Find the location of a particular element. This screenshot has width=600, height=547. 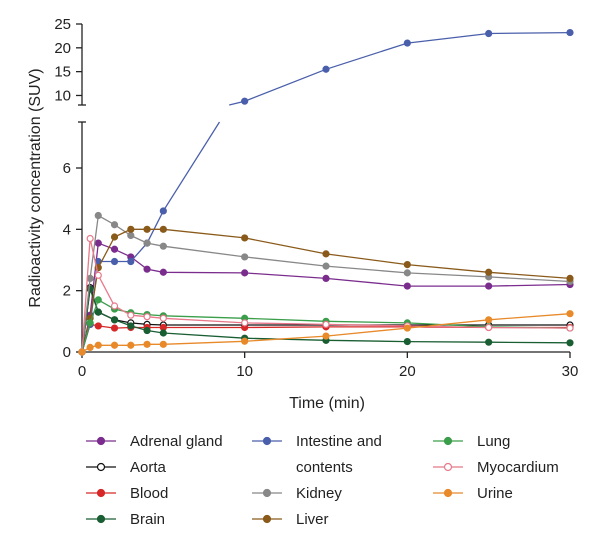

y-tick-label: 20 is located at coordinates (62, 48).